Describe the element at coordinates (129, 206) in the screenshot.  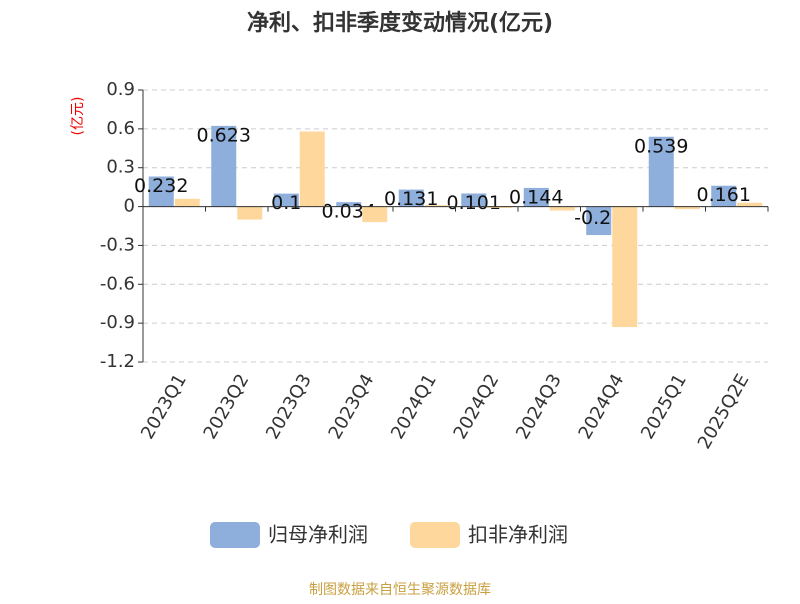
I see `y-tick-label: 0` at that location.